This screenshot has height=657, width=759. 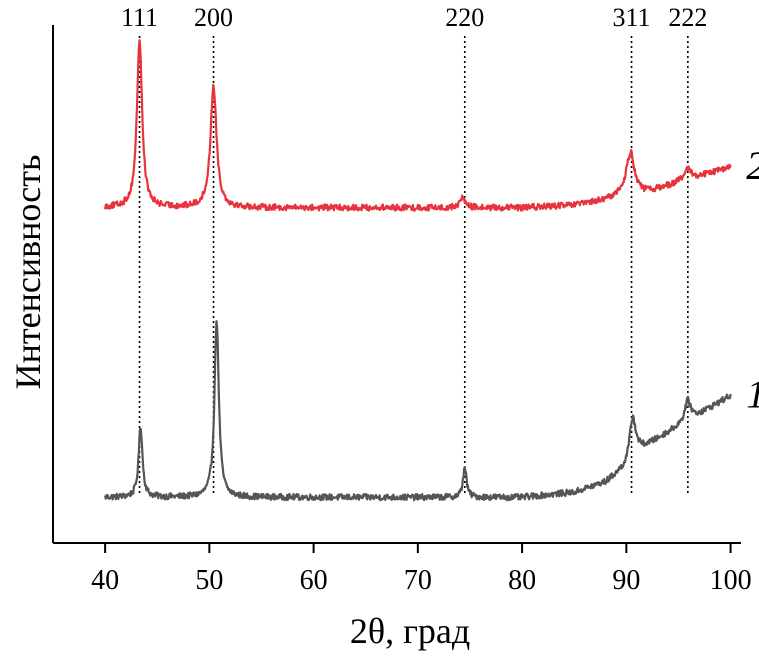 I want to click on peak-marker-labels: 111 200 220 311 222, so click(x=414, y=17).